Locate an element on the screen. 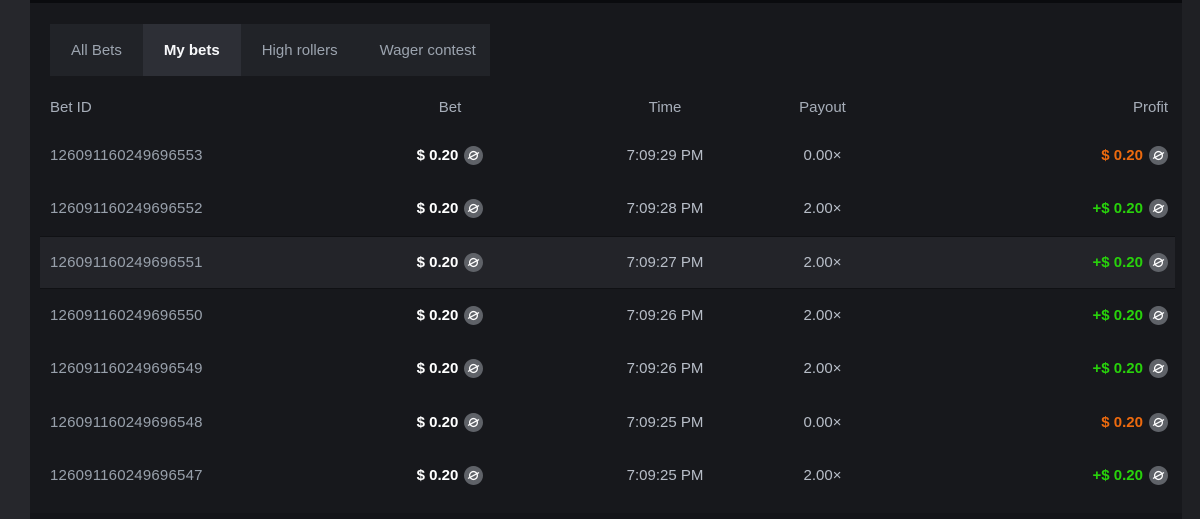 Image resolution: width=1200 pixels, height=519 pixels. tab-my-bets: My bets is located at coordinates (191, 50).